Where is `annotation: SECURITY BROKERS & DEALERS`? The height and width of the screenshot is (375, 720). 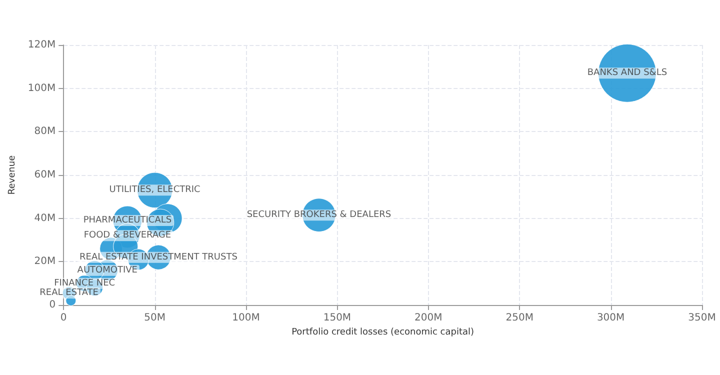
annotation: SECURITY BROKERS & DEALERS is located at coordinates (319, 215).